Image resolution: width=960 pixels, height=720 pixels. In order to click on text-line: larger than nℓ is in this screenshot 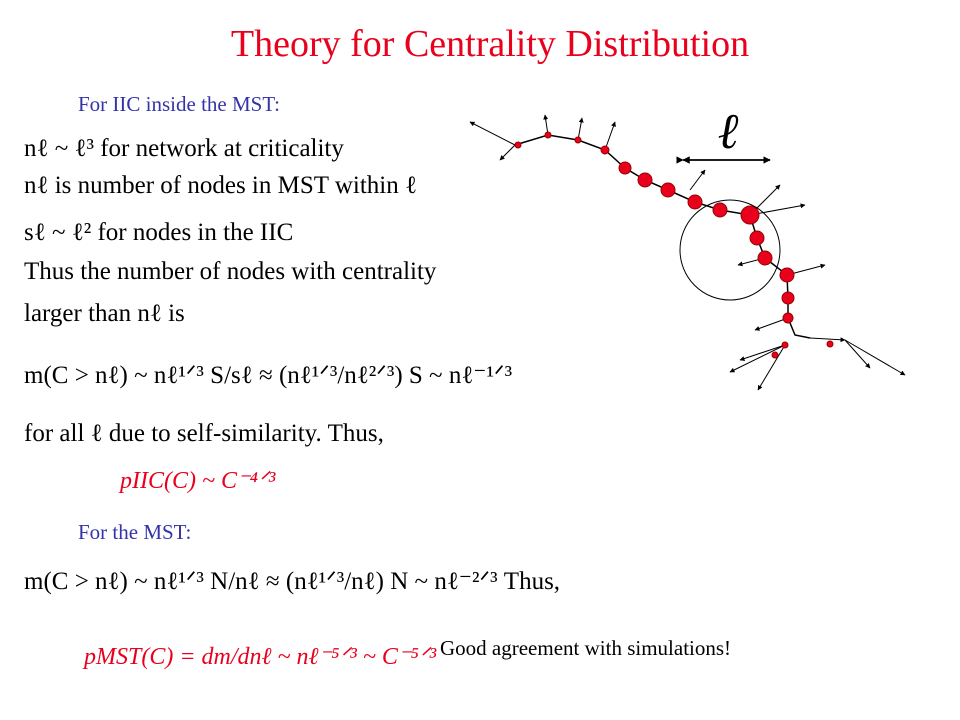, I will do `click(104, 313)`.